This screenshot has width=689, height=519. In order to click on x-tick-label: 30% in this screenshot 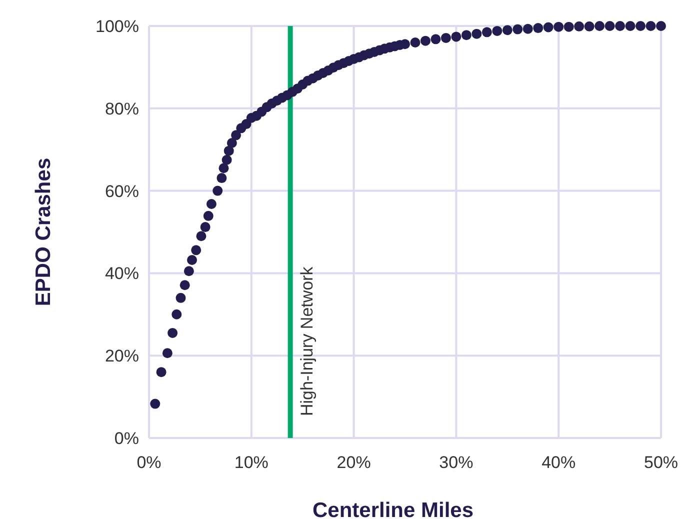, I will do `click(456, 462)`.